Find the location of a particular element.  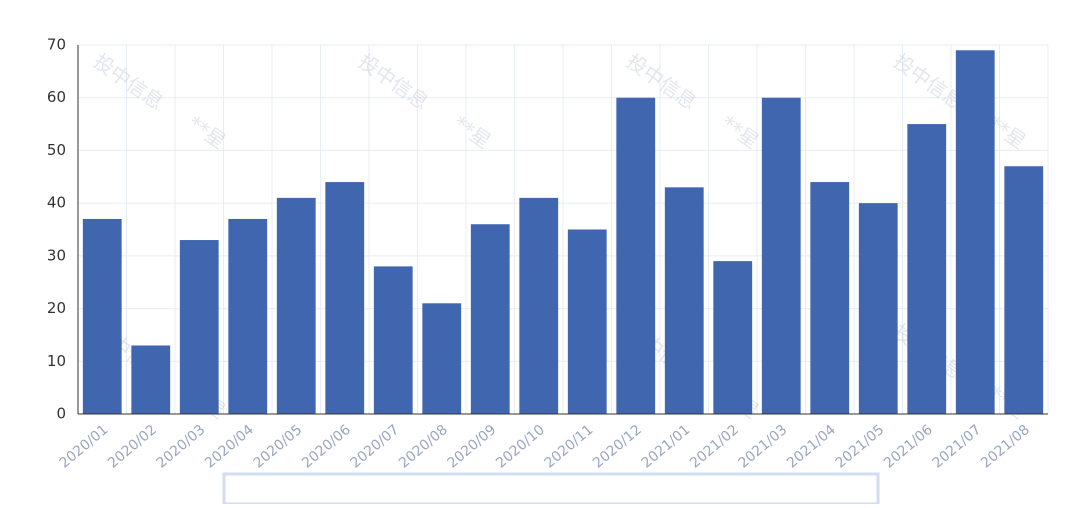

x-tick-label: 2020/03 is located at coordinates (181, 447).